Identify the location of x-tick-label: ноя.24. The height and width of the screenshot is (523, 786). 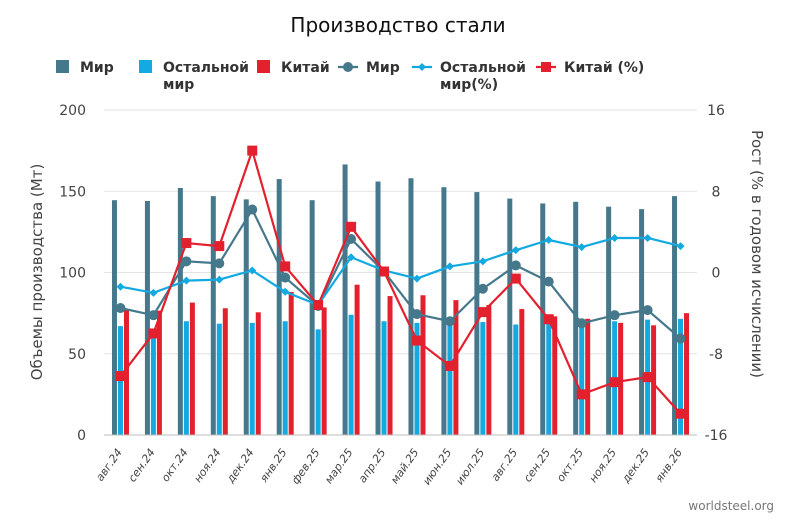
(207, 465).